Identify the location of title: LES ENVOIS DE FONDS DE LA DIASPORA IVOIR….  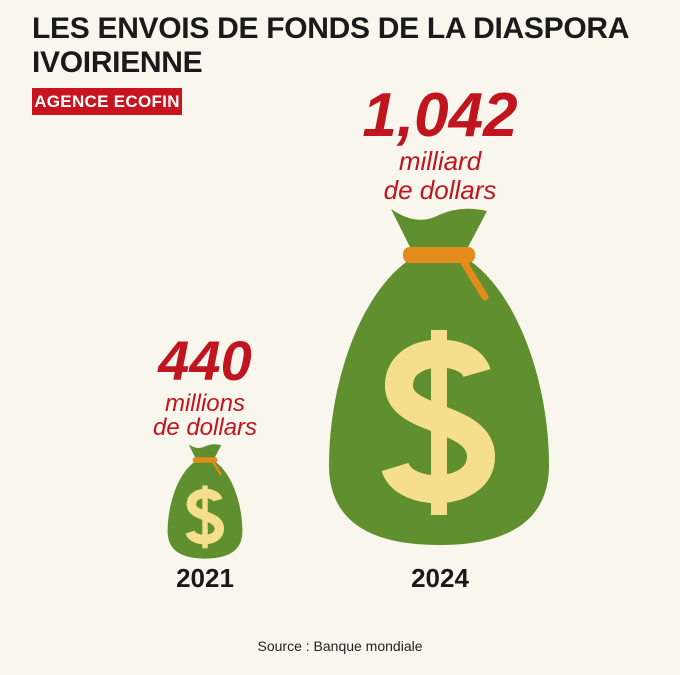
(330, 45).